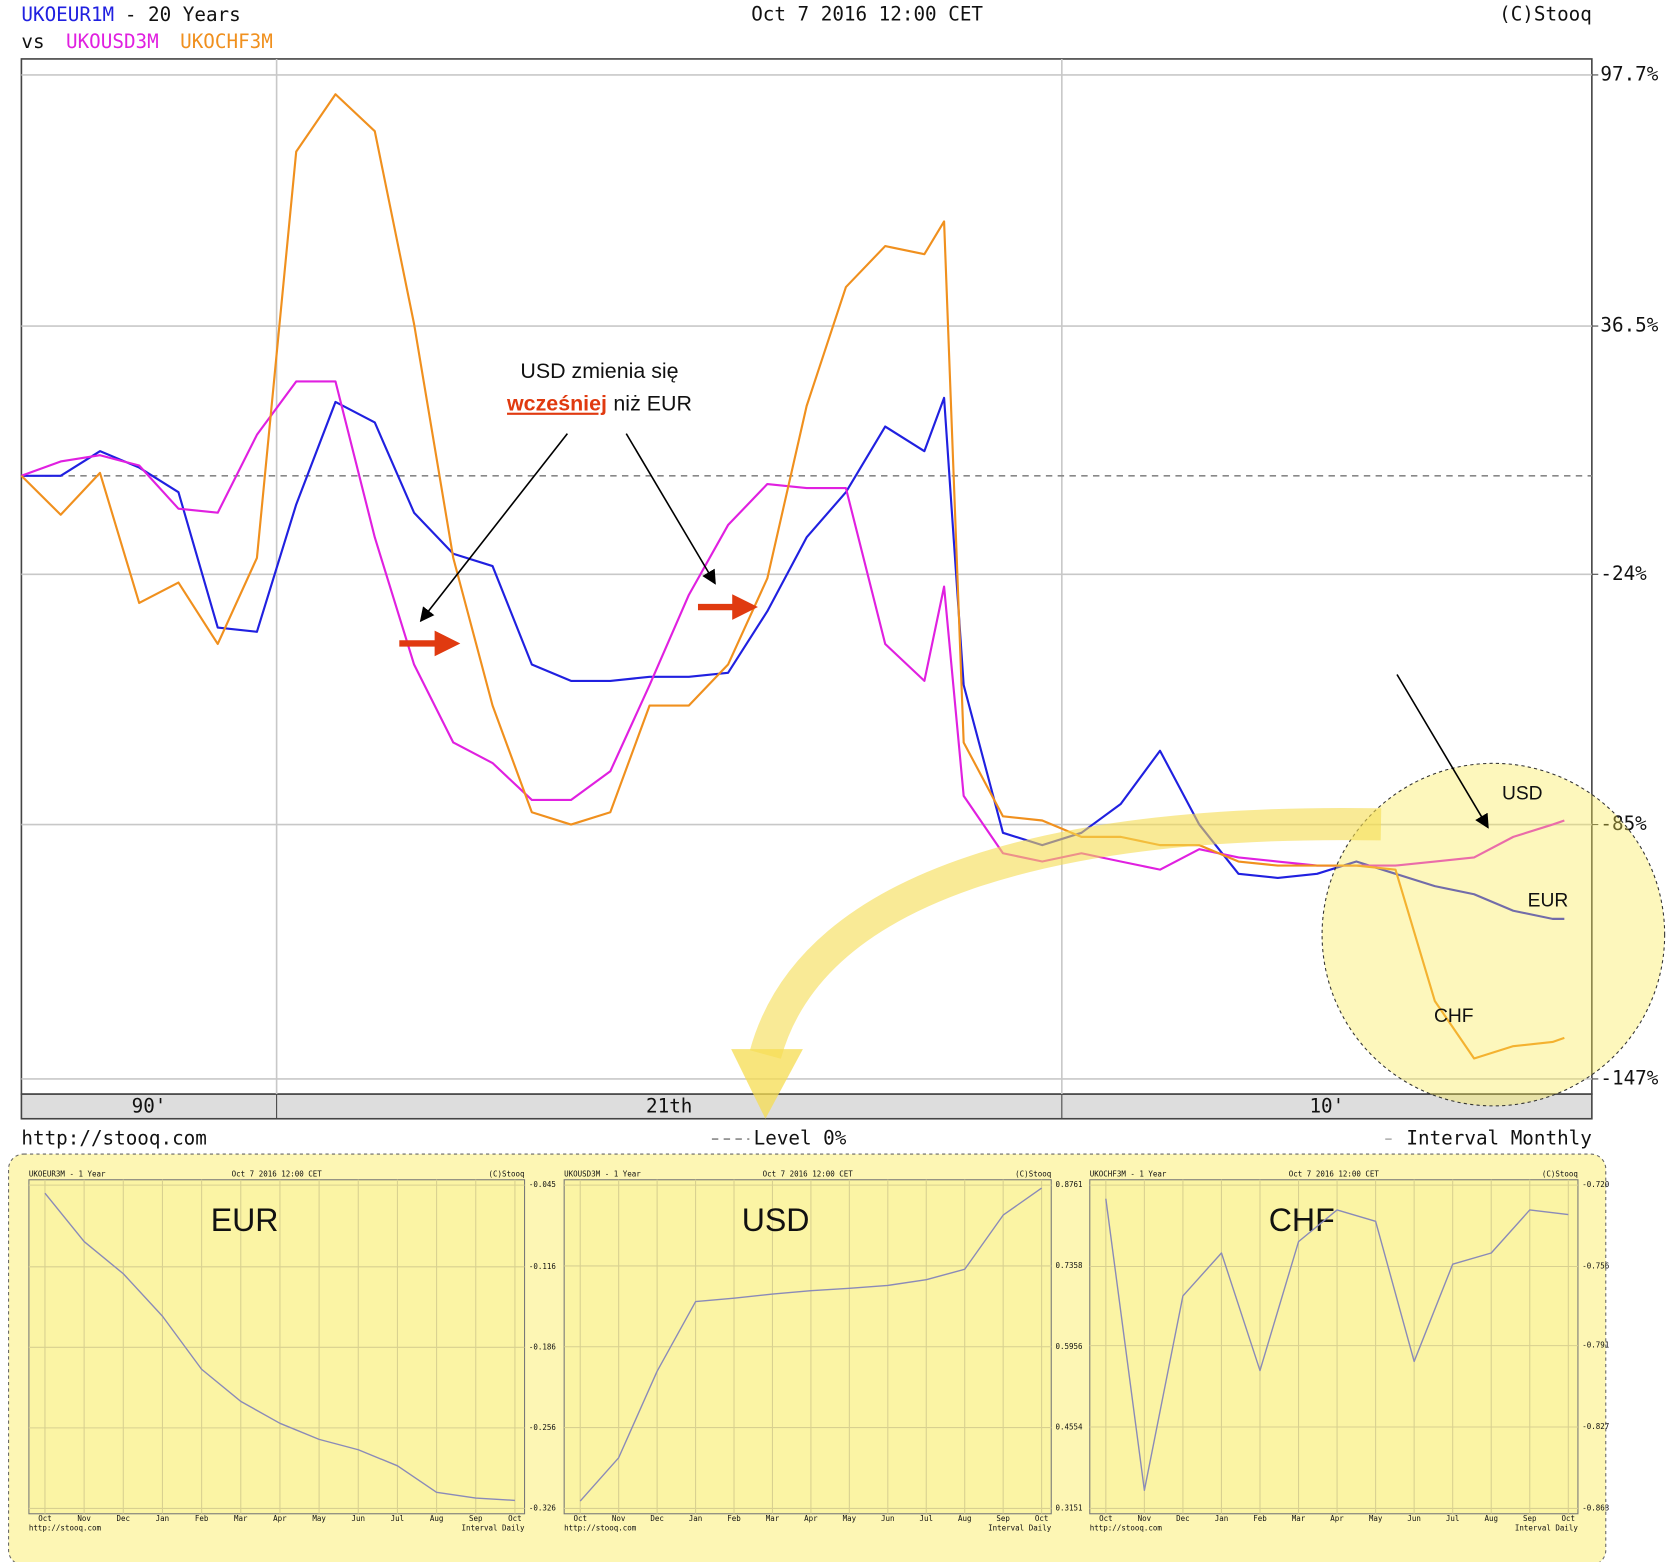  Describe the element at coordinates (1629, 73) in the screenshot. I see `y-tick-label: 97.7%` at that location.